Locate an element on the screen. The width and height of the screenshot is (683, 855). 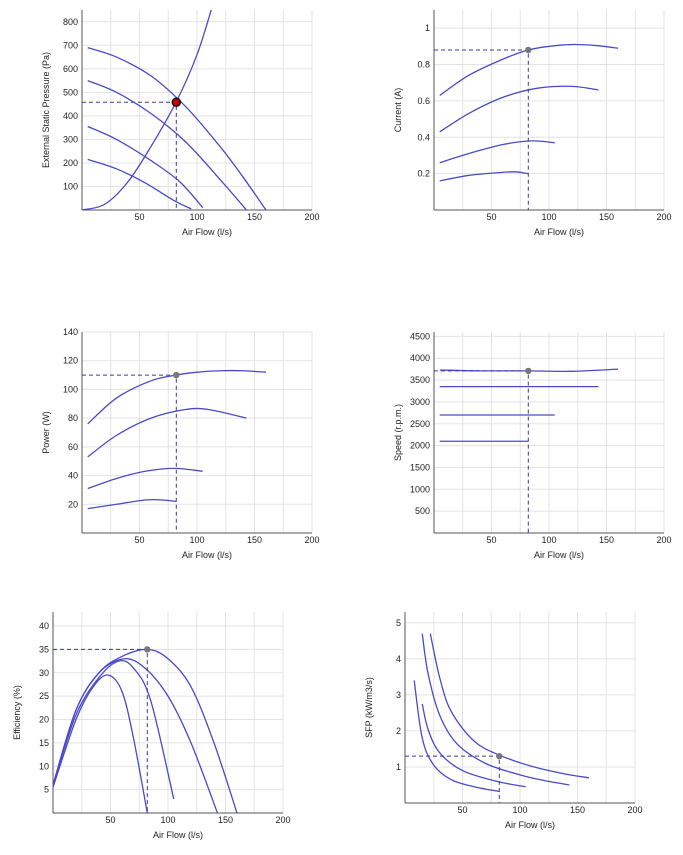
y-axis-label: Current (A) is located at coordinates (398, 110).